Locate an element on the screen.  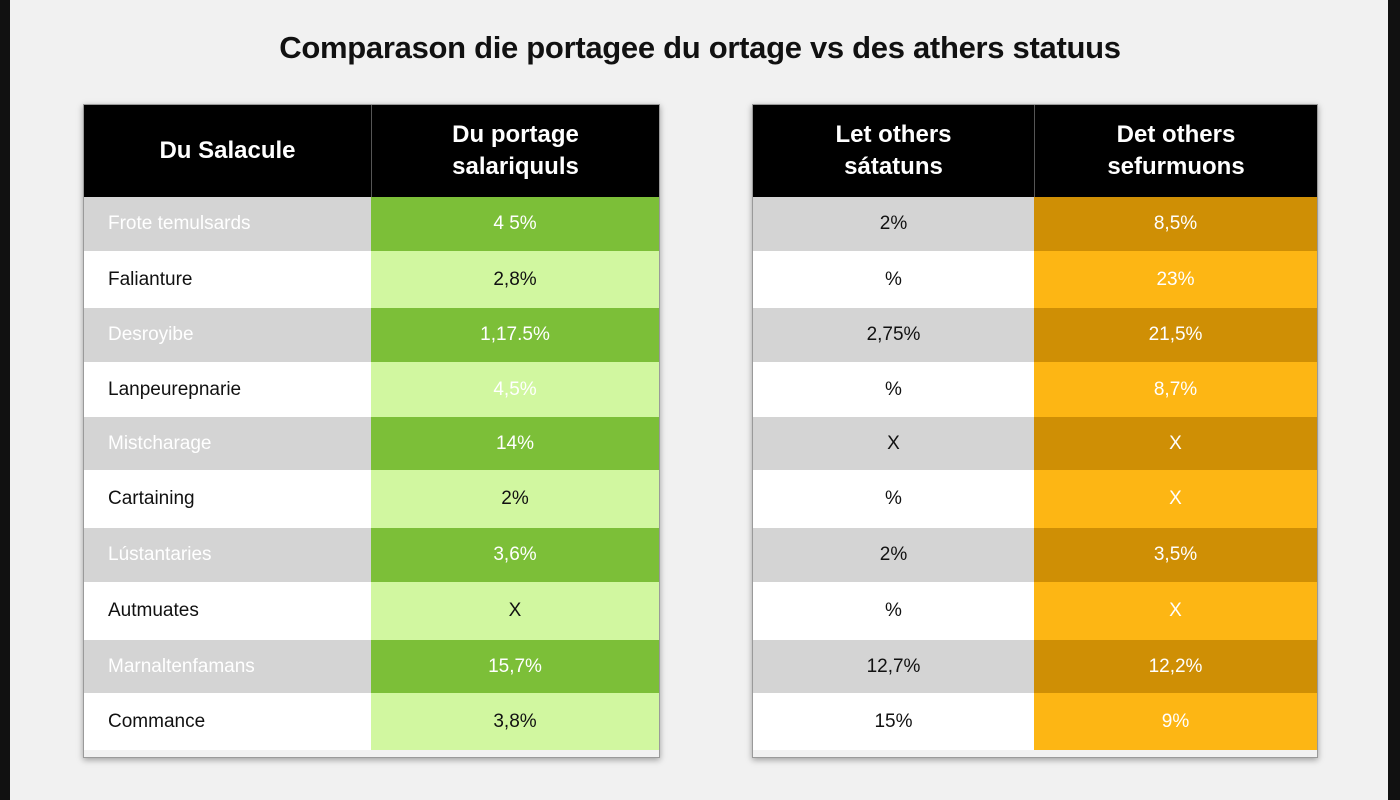
status-label: Lústantaries is located at coordinates (227, 555).